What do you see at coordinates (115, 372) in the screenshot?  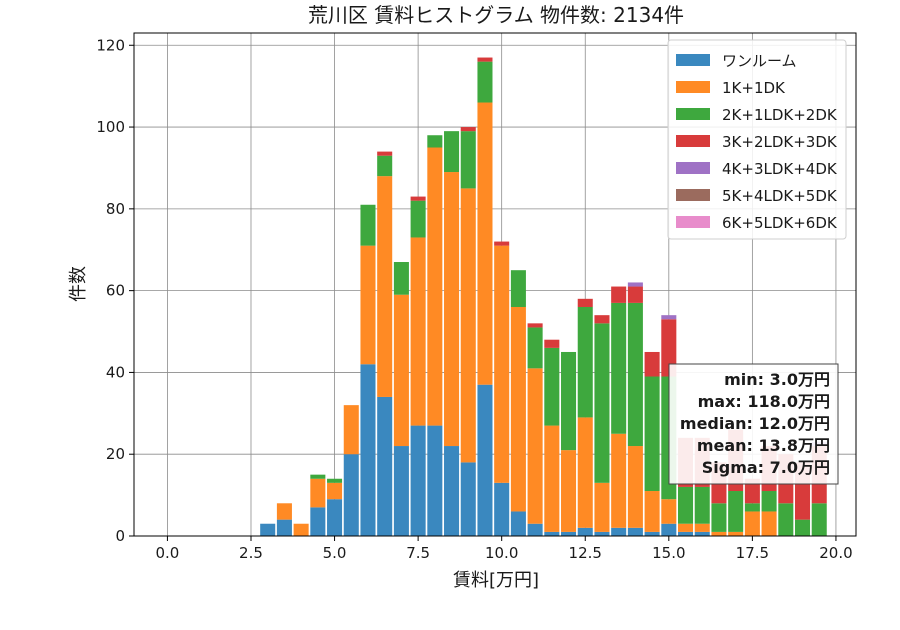 I see `y-tick-label-2: 40` at bounding box center [115, 372].